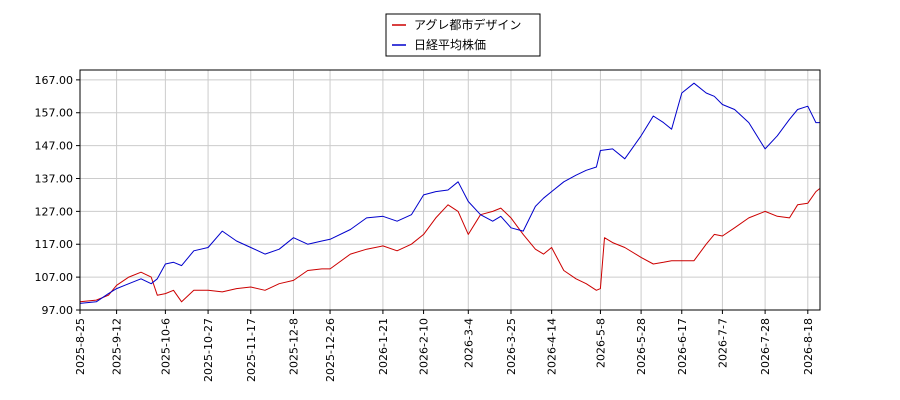  What do you see at coordinates (251, 350) in the screenshot?
I see `x-tick-label: 2025-11-17` at bounding box center [251, 350].